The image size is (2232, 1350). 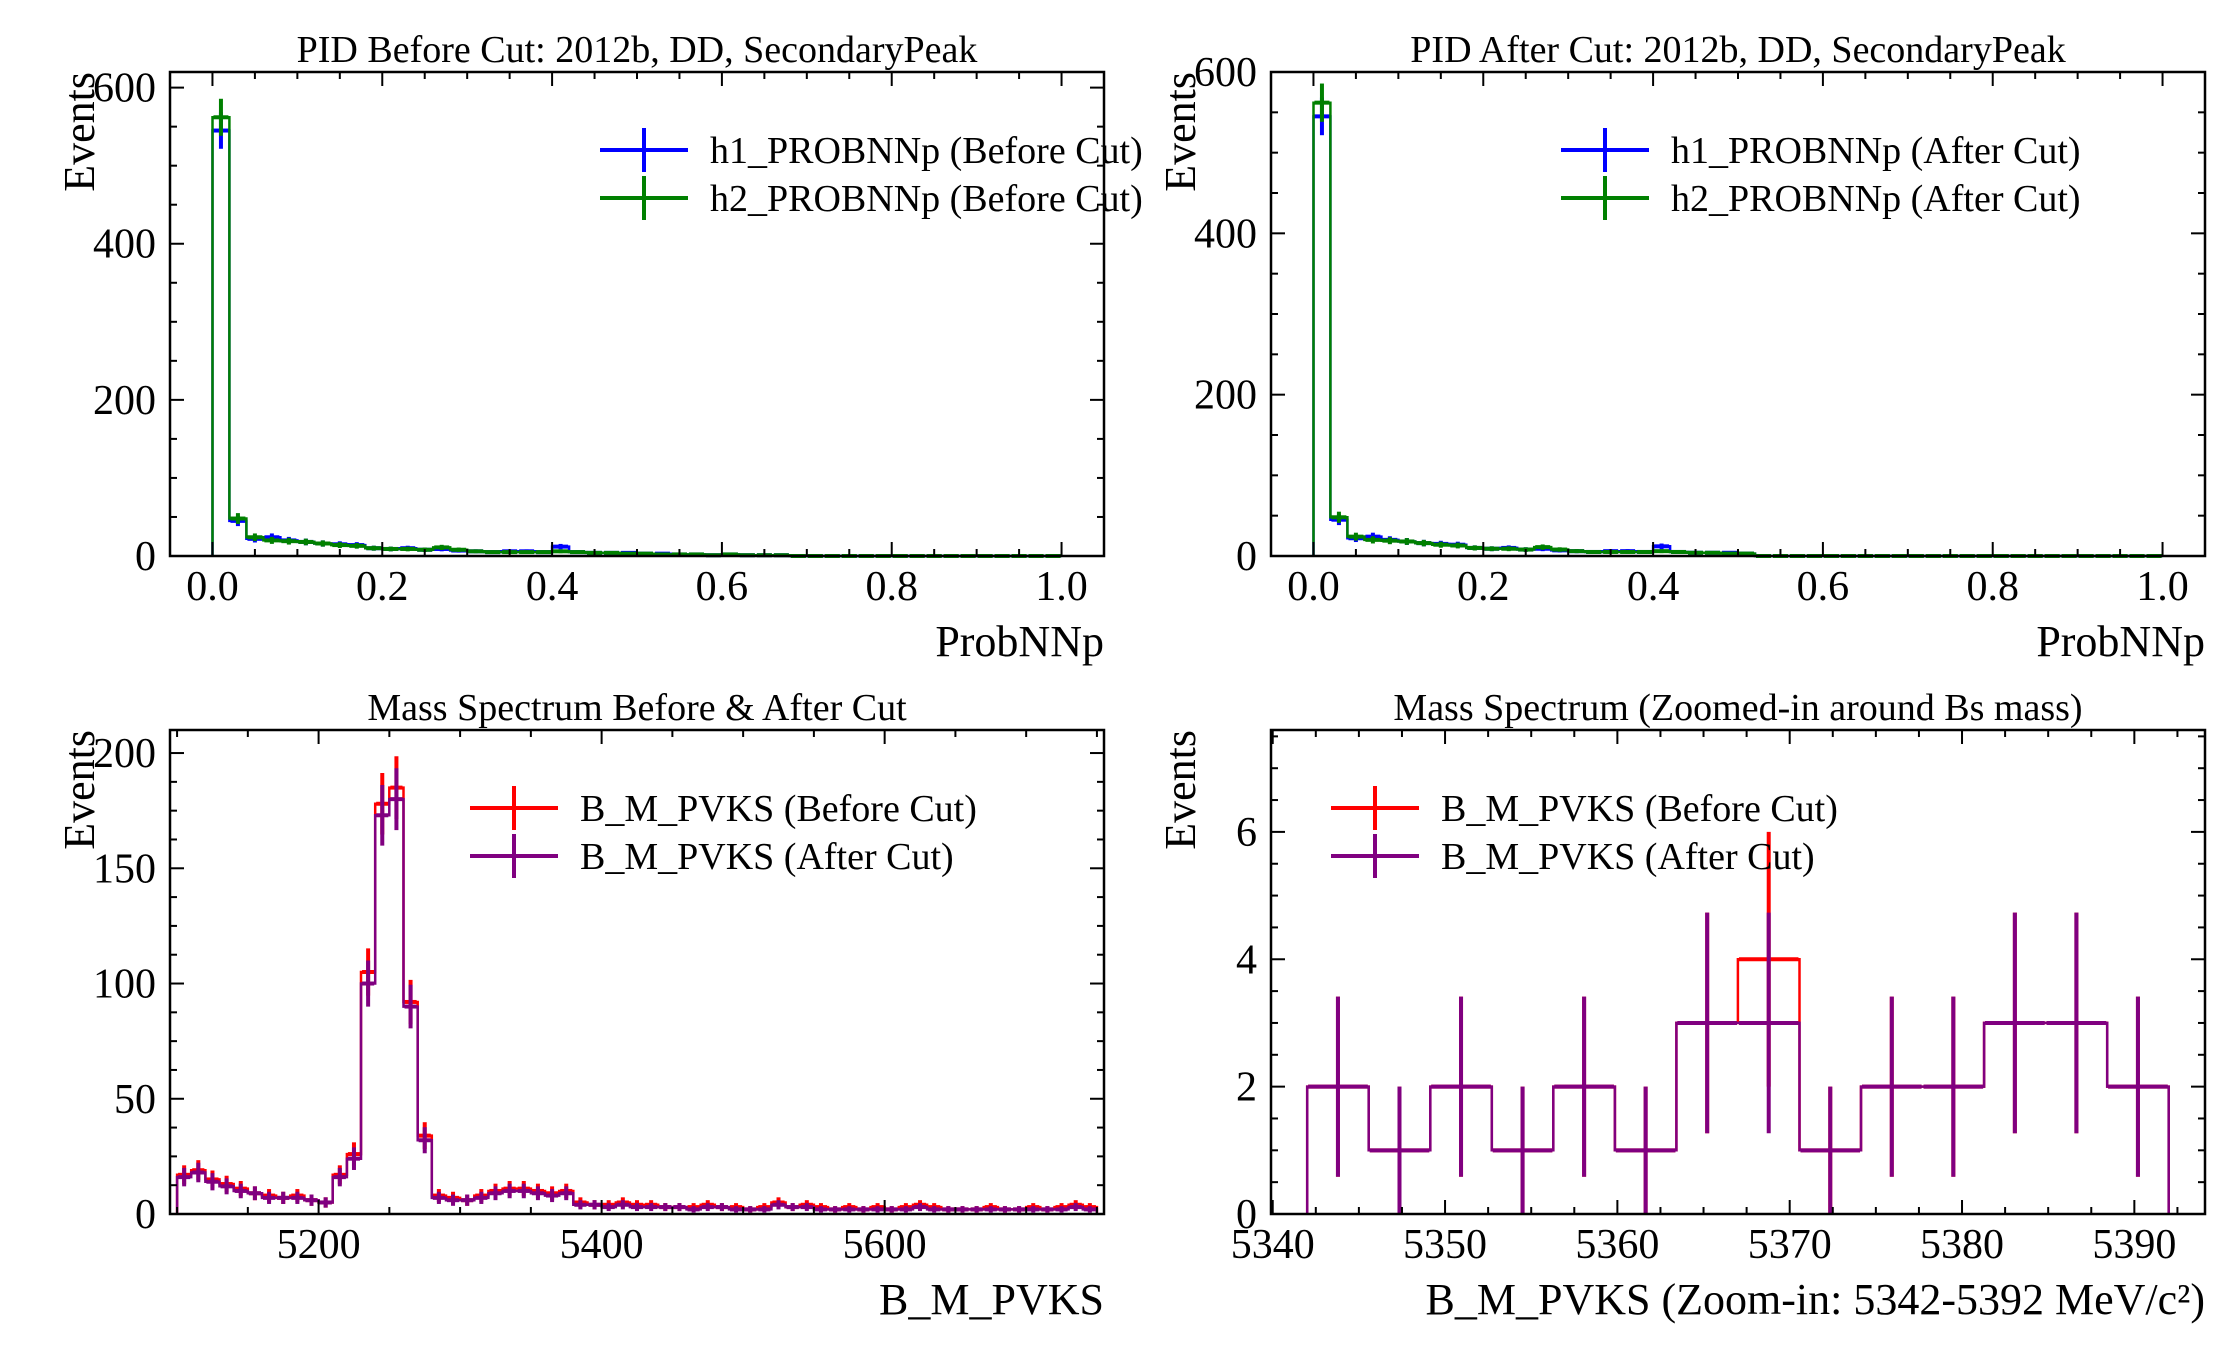 I want to click on x-tick-label: 0.4, so click(x=552, y=587).